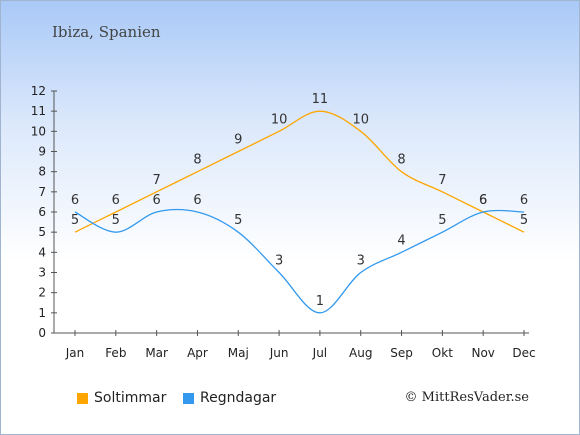  I want to click on copyright: © MittResVader.se, so click(466, 397).